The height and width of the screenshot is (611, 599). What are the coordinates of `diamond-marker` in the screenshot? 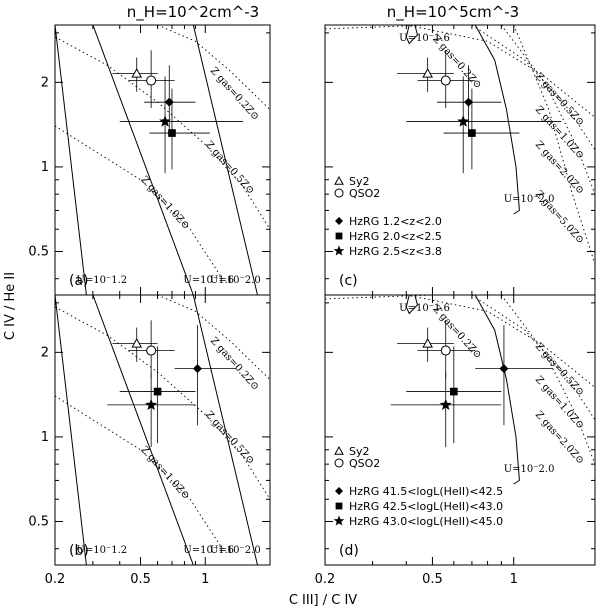 It's located at (169, 102).